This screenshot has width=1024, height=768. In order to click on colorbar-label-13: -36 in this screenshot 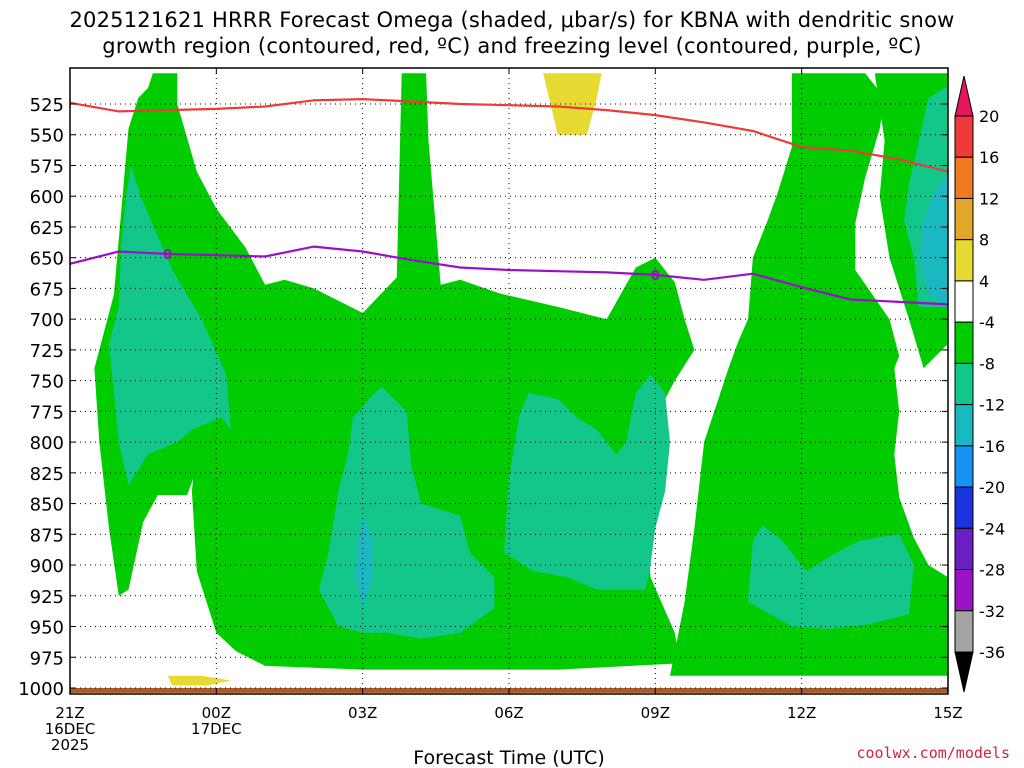, I will do `click(992, 652)`.